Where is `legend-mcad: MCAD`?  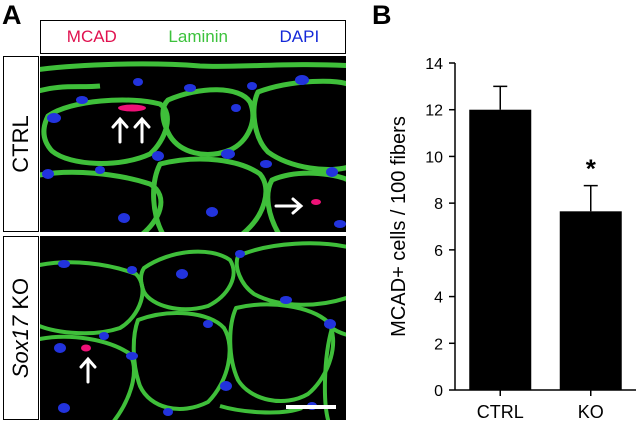 legend-mcad: MCAD is located at coordinates (91, 36).